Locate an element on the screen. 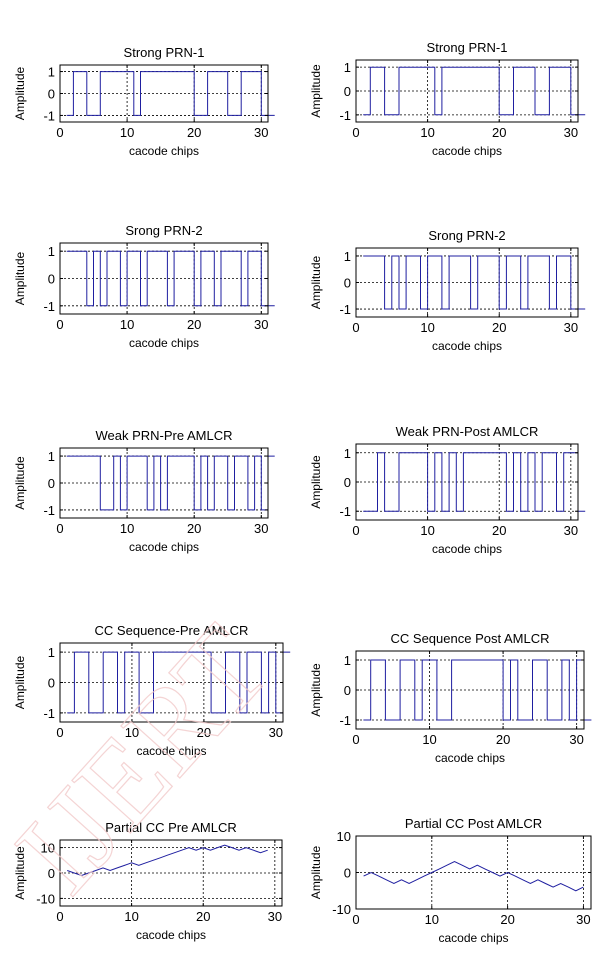 The image size is (595, 969). chart-title: CC Sequence Post AMLCR is located at coordinates (470, 638).